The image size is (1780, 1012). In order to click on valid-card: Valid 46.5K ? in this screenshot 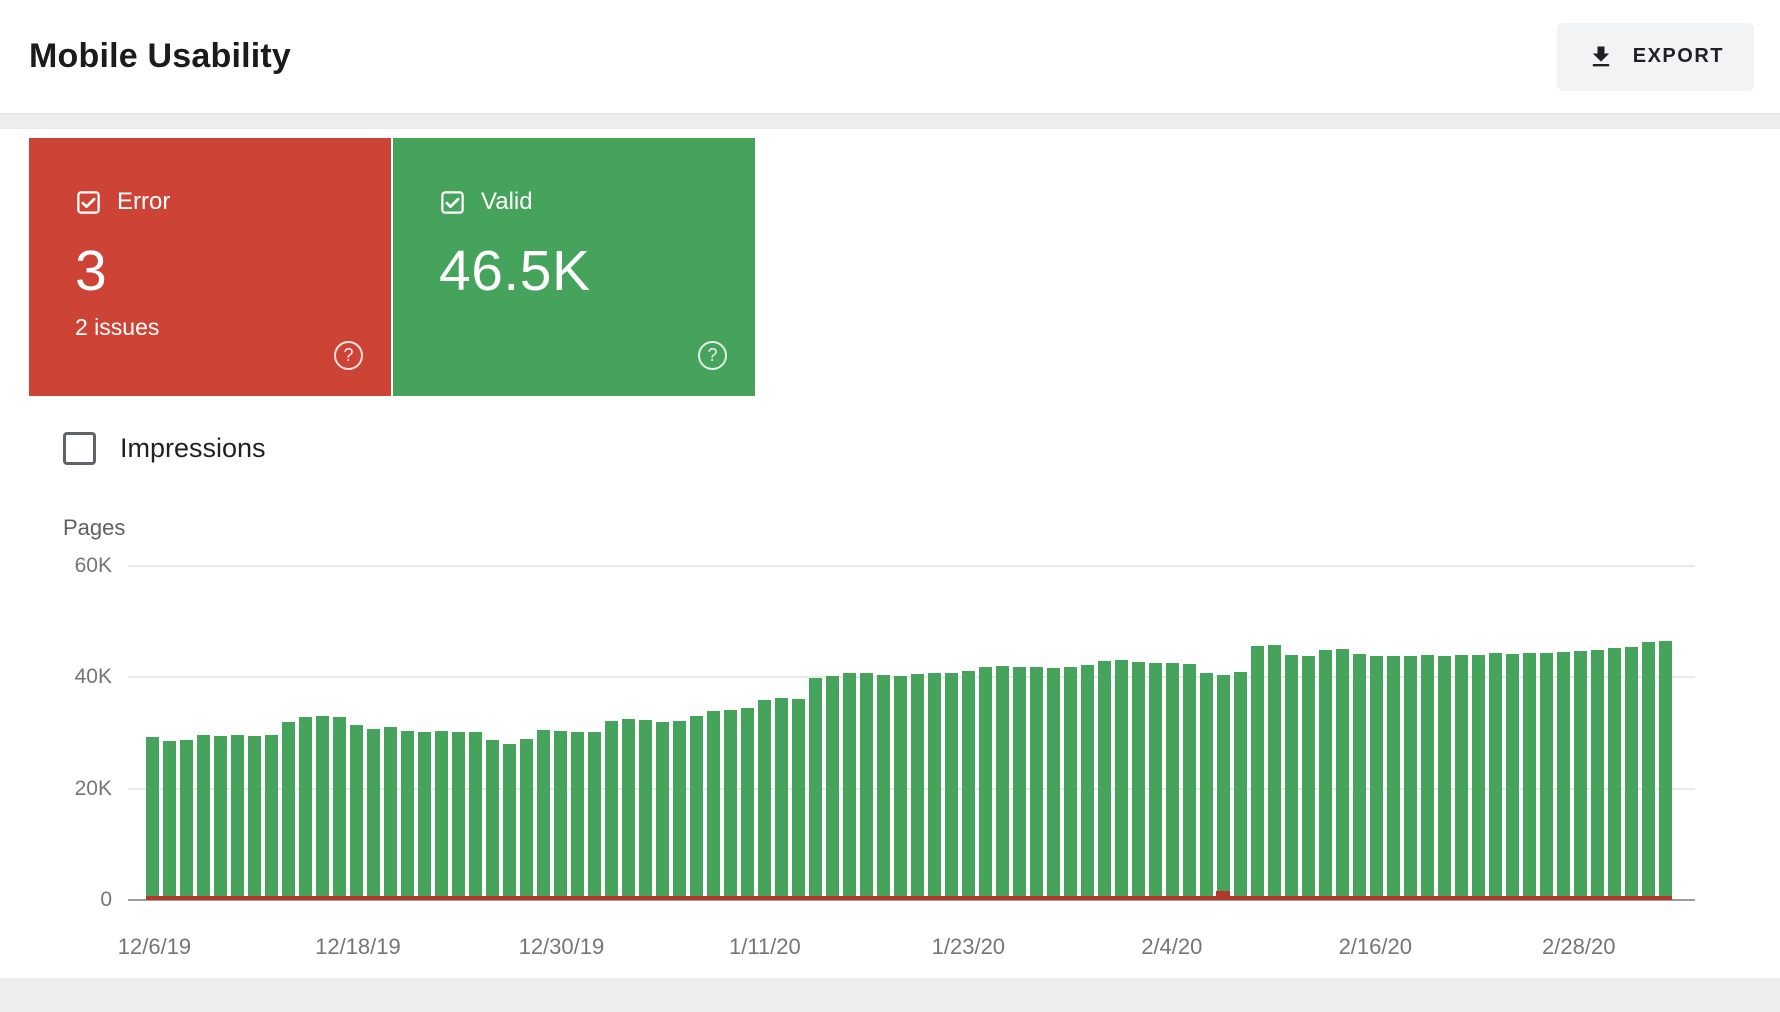, I will do `click(574, 267)`.